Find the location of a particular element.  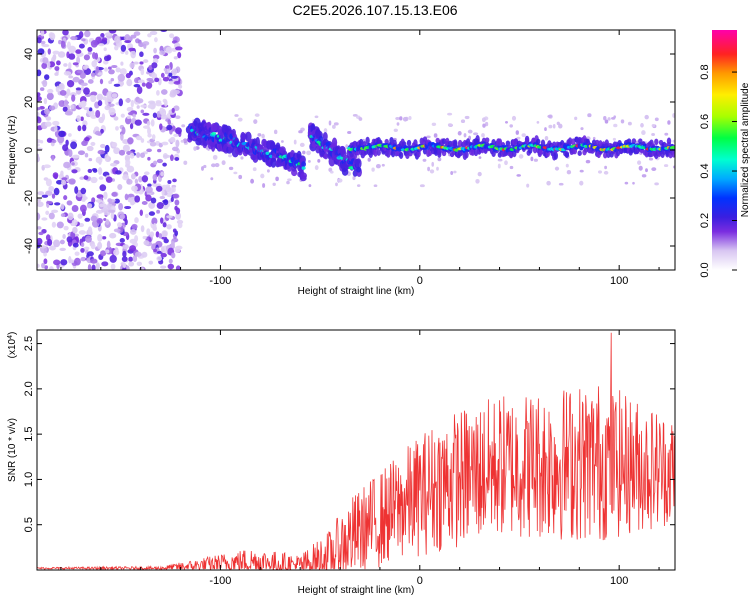

colorbar-tick-label: 0.0 is located at coordinates (705, 269).